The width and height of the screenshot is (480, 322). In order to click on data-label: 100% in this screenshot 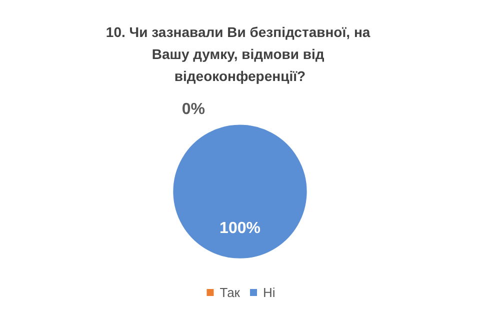, I will do `click(240, 228)`.